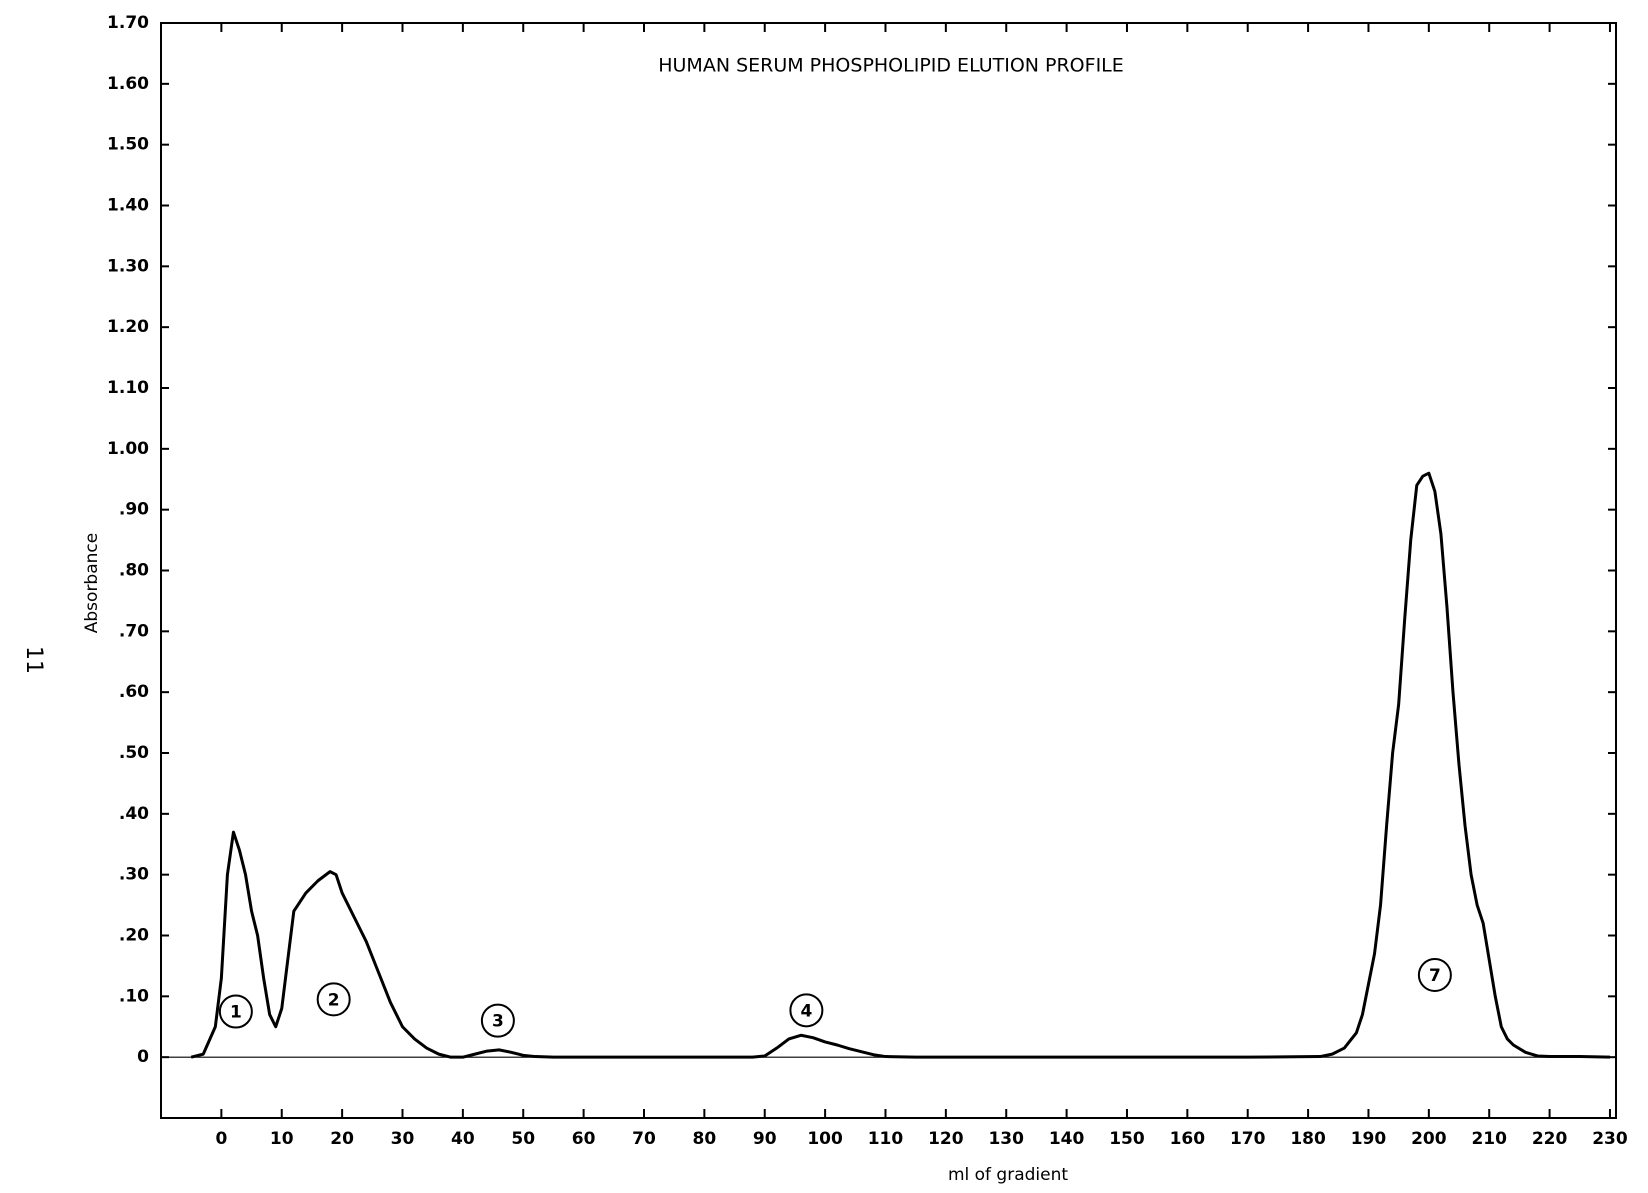 The image size is (1648, 1193). I want to click on y-tick-label: .90, so click(134, 510).